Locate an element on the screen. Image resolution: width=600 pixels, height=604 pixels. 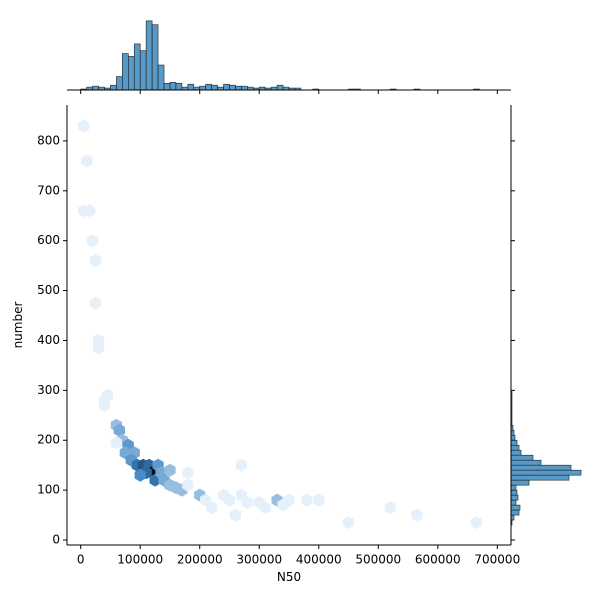
y-tick-label: 500 is located at coordinates (48, 290).